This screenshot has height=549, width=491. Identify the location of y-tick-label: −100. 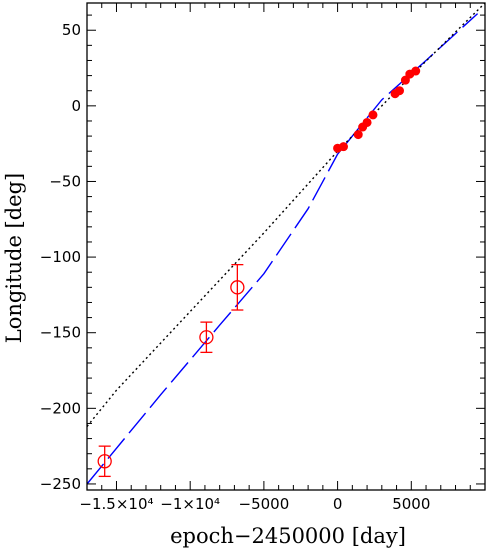
(60, 257).